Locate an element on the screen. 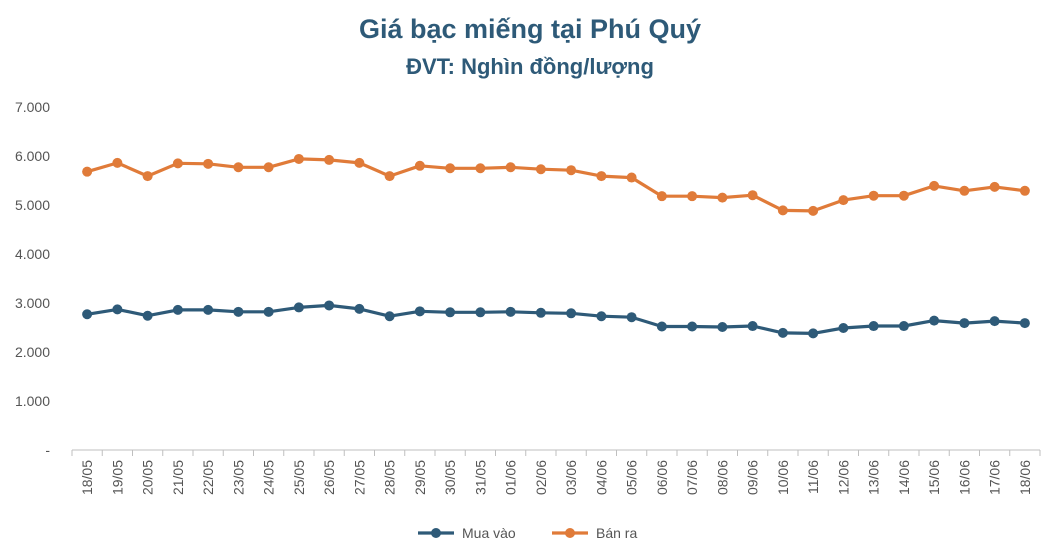  x-tick-label: 17/06 is located at coordinates (995, 477).